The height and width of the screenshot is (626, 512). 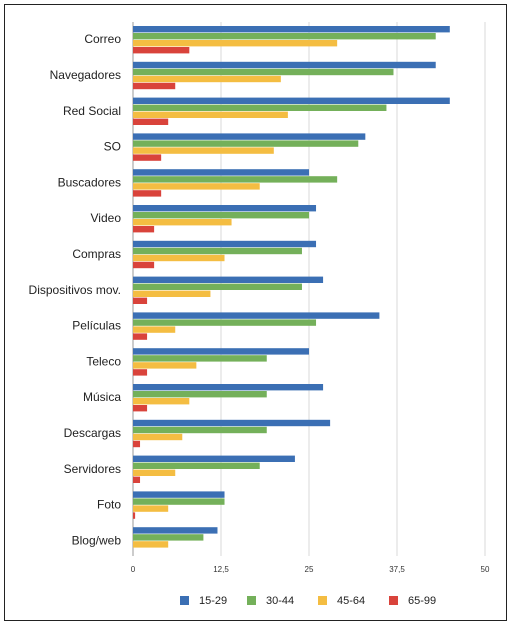 What do you see at coordinates (85, 75) in the screenshot?
I see `category-label: Navegadores` at bounding box center [85, 75].